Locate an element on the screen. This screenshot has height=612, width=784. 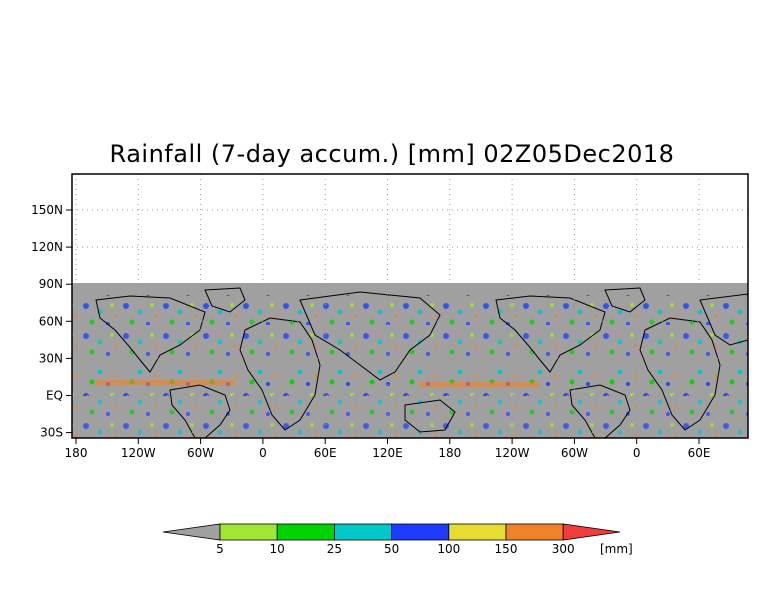
x-tick-label: 120E is located at coordinates (387, 453).